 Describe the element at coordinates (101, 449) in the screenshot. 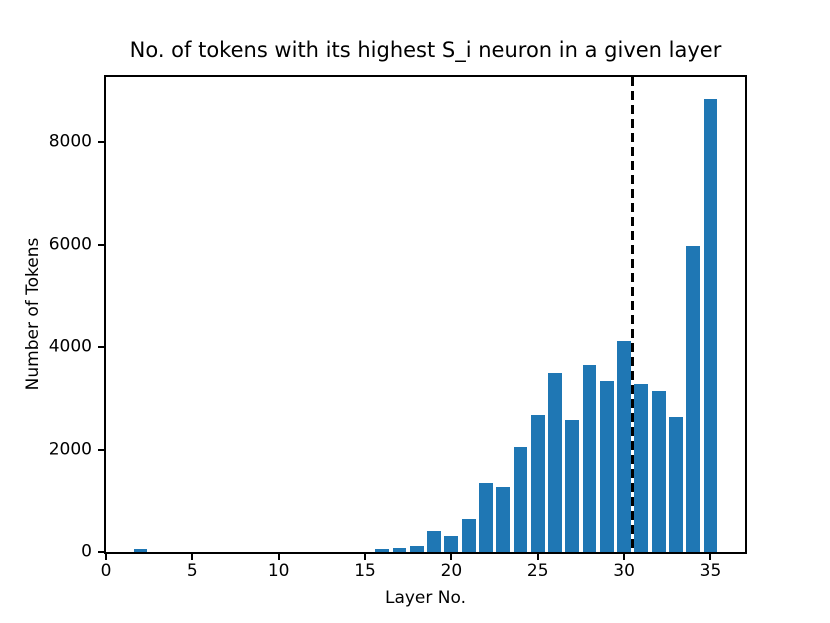

I see `y-tick-2000` at that location.